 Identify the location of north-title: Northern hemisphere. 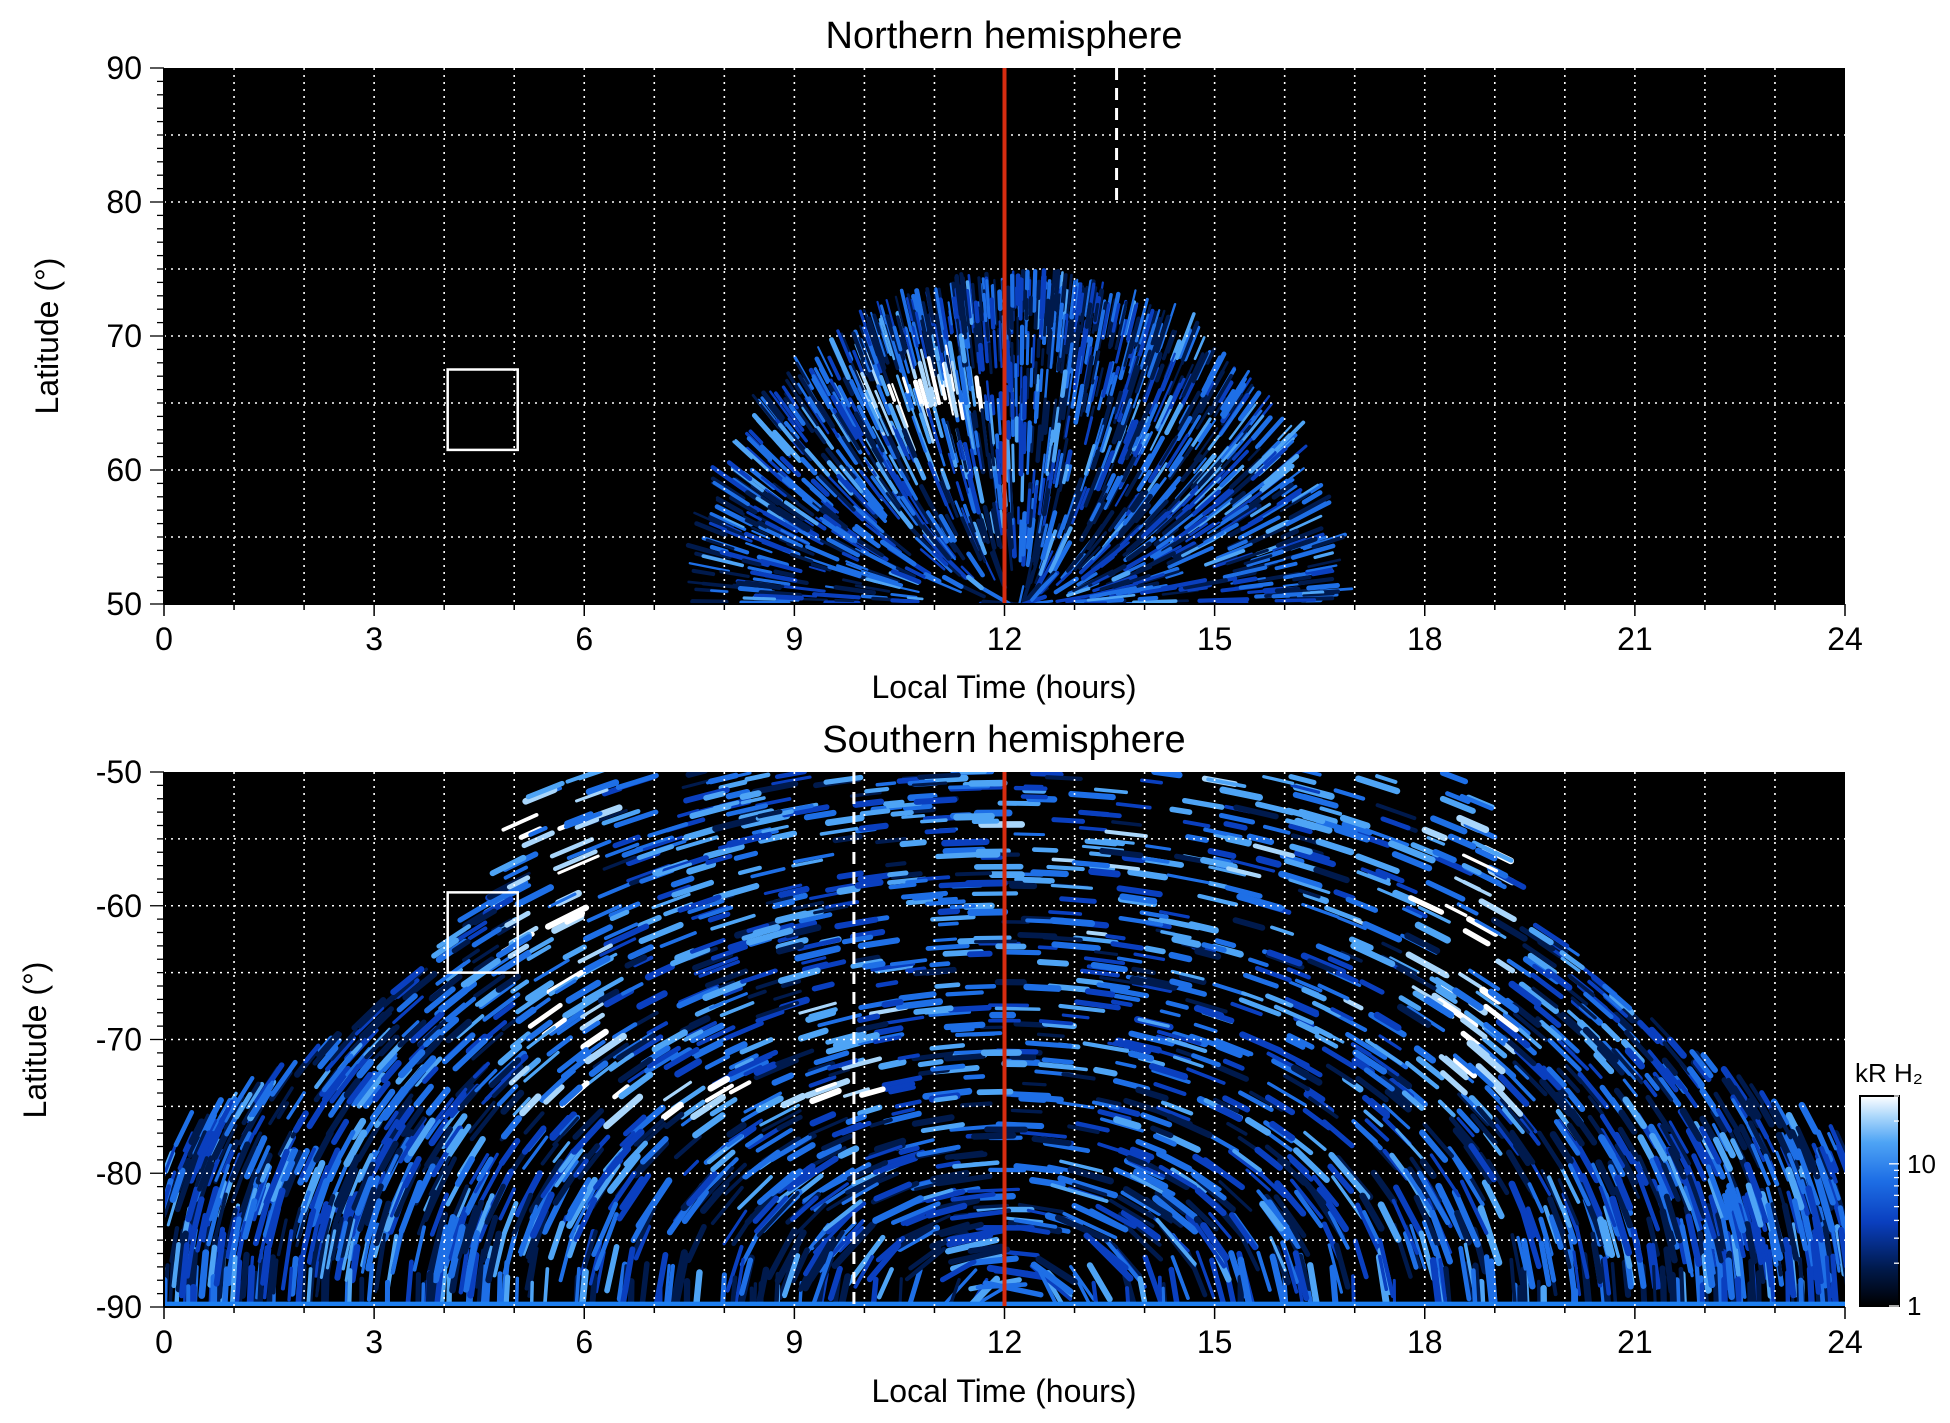
(1004, 36).